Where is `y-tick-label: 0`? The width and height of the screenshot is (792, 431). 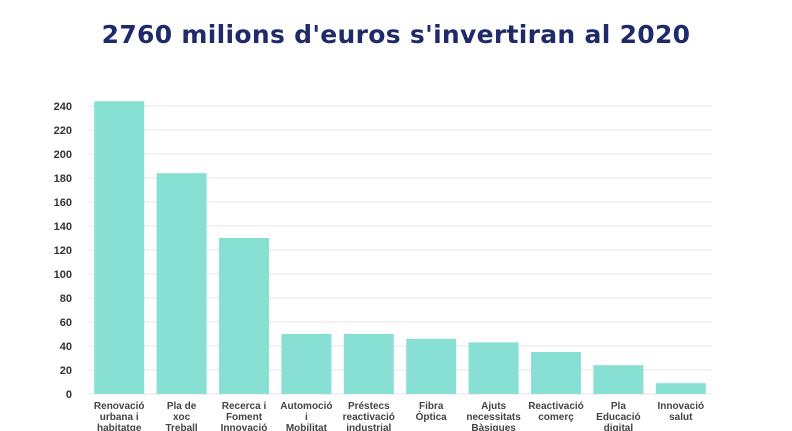 y-tick-label: 0 is located at coordinates (69, 395).